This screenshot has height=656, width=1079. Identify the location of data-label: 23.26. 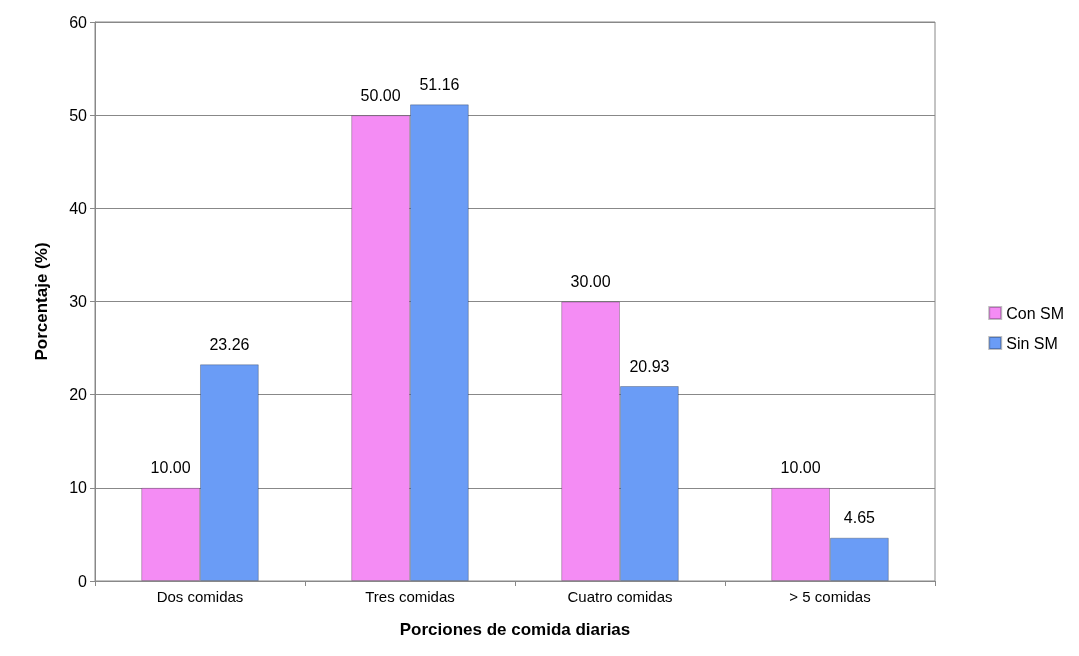
(229, 344).